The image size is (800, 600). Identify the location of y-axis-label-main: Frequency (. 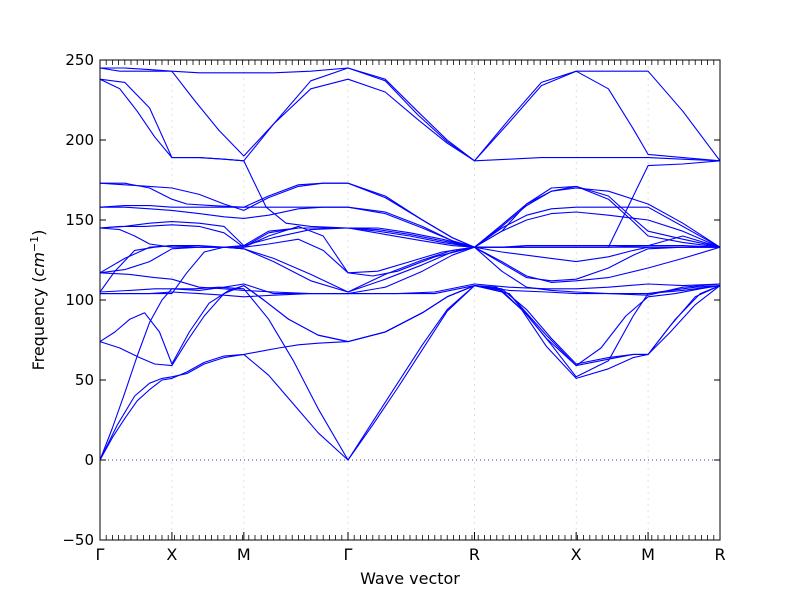
(38, 323).